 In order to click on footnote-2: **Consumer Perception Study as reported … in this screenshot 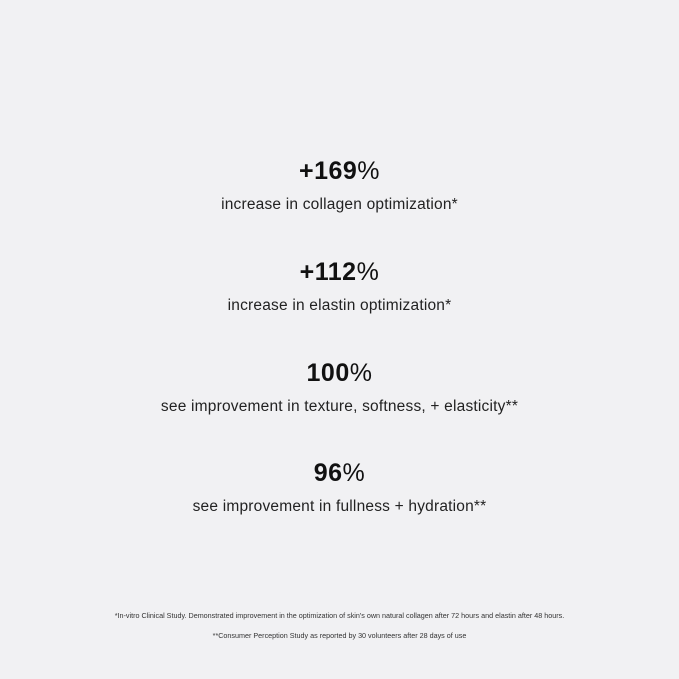, I will do `click(339, 635)`.